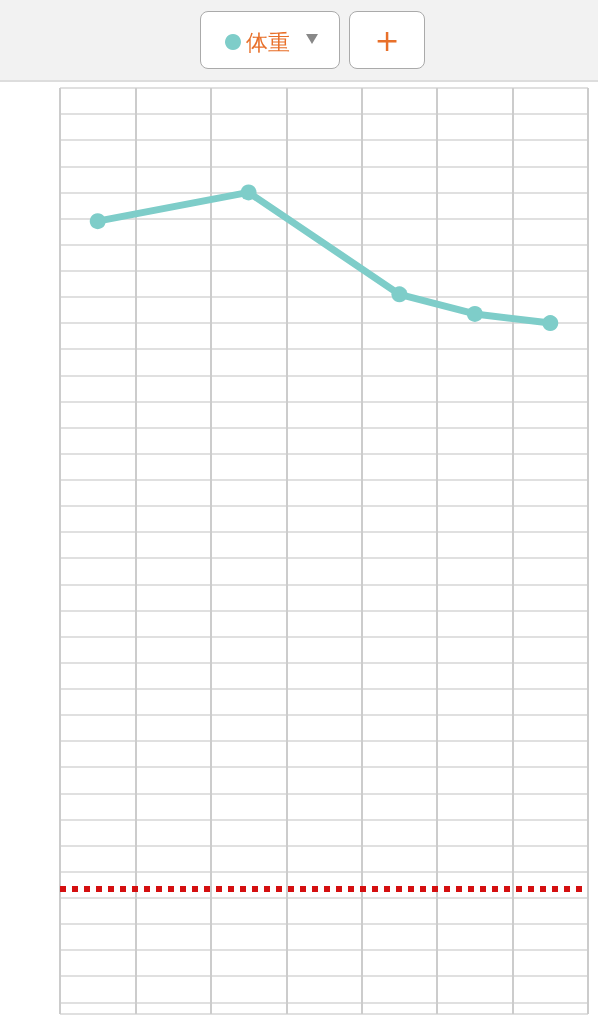 This screenshot has width=598, height=1024. What do you see at coordinates (268, 42) in the screenshot?
I see `legend-label: 体重` at bounding box center [268, 42].